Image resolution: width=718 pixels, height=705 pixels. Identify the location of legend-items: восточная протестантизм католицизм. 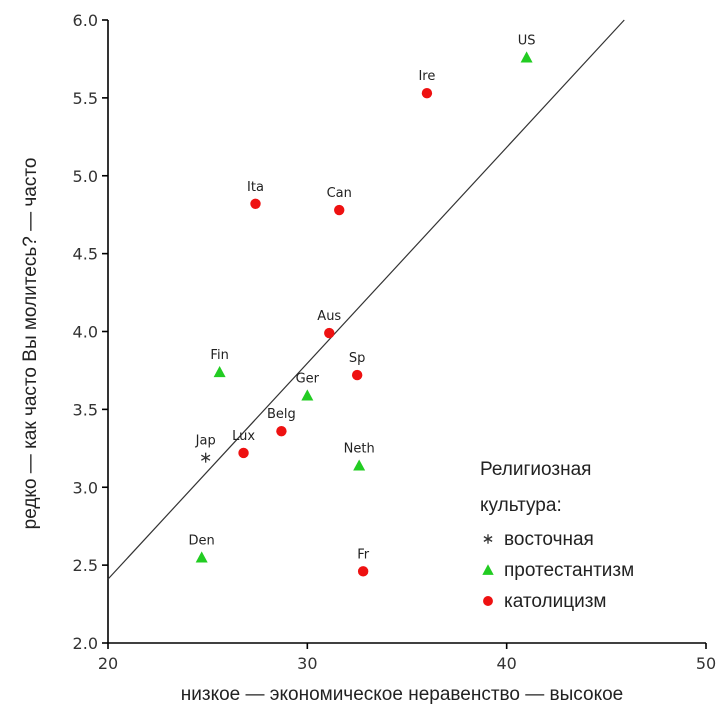
(558, 570).